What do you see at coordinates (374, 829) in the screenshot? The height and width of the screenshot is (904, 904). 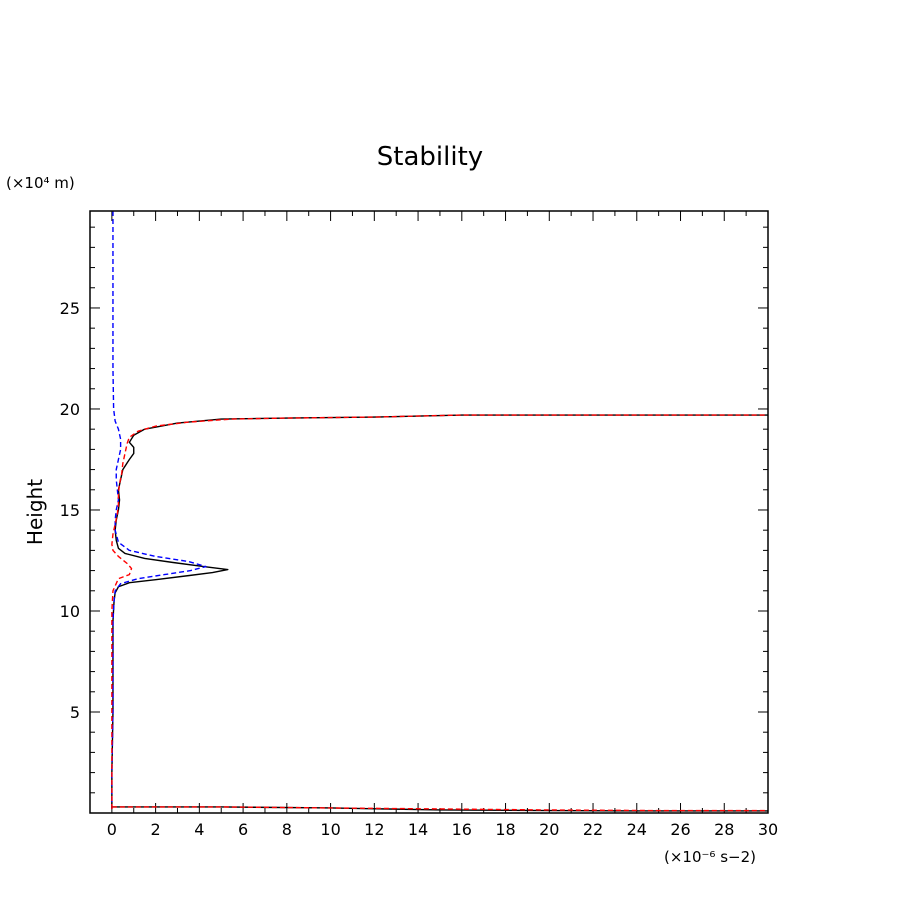 I see `x-tick-label: 12` at bounding box center [374, 829].